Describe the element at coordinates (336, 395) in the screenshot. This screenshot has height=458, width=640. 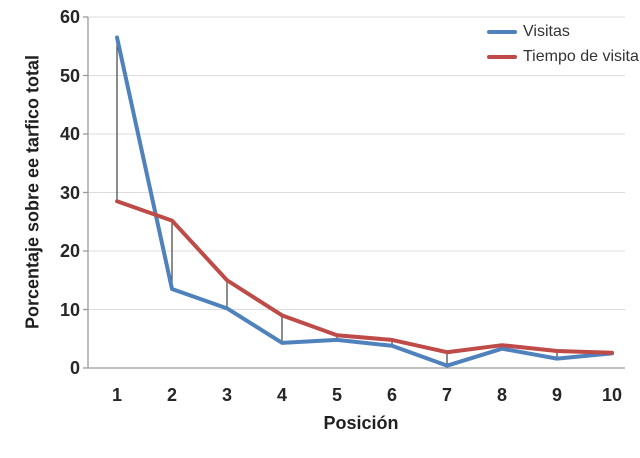
I see `x-tick-label: 5` at that location.